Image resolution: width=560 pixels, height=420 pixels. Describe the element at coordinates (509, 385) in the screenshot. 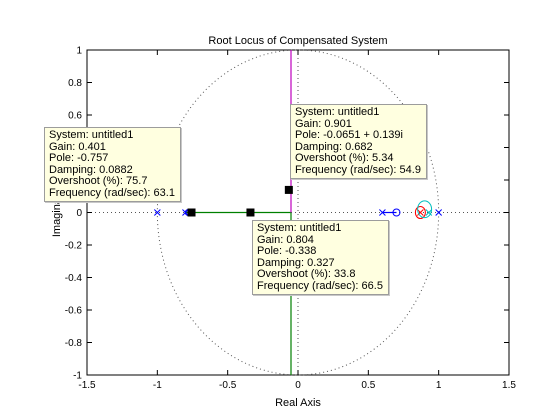

I see `x-tick-label: 1.5` at that location.